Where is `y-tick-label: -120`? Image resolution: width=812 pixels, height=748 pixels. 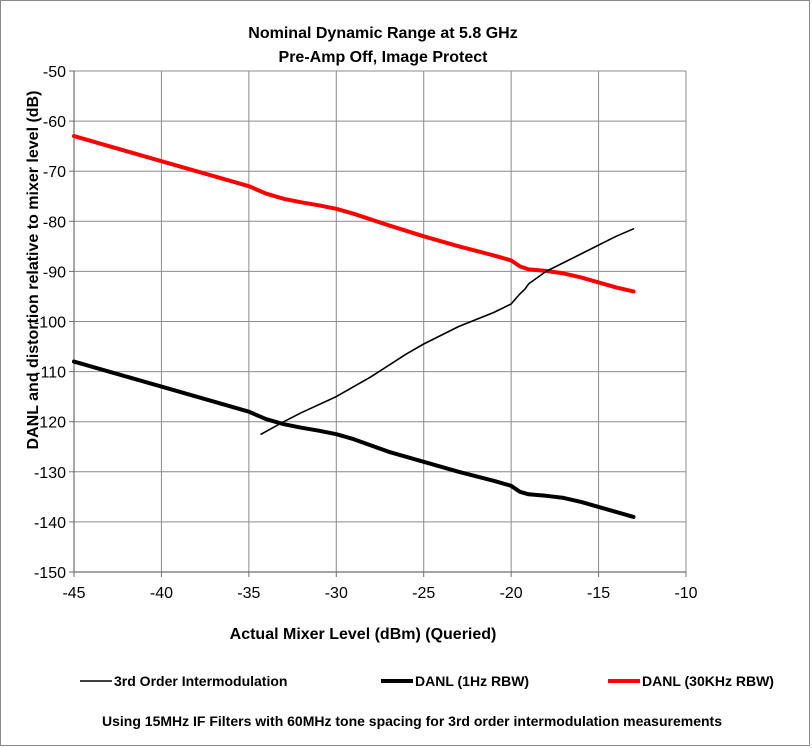
y-tick-label: -120 is located at coordinates (50, 423).